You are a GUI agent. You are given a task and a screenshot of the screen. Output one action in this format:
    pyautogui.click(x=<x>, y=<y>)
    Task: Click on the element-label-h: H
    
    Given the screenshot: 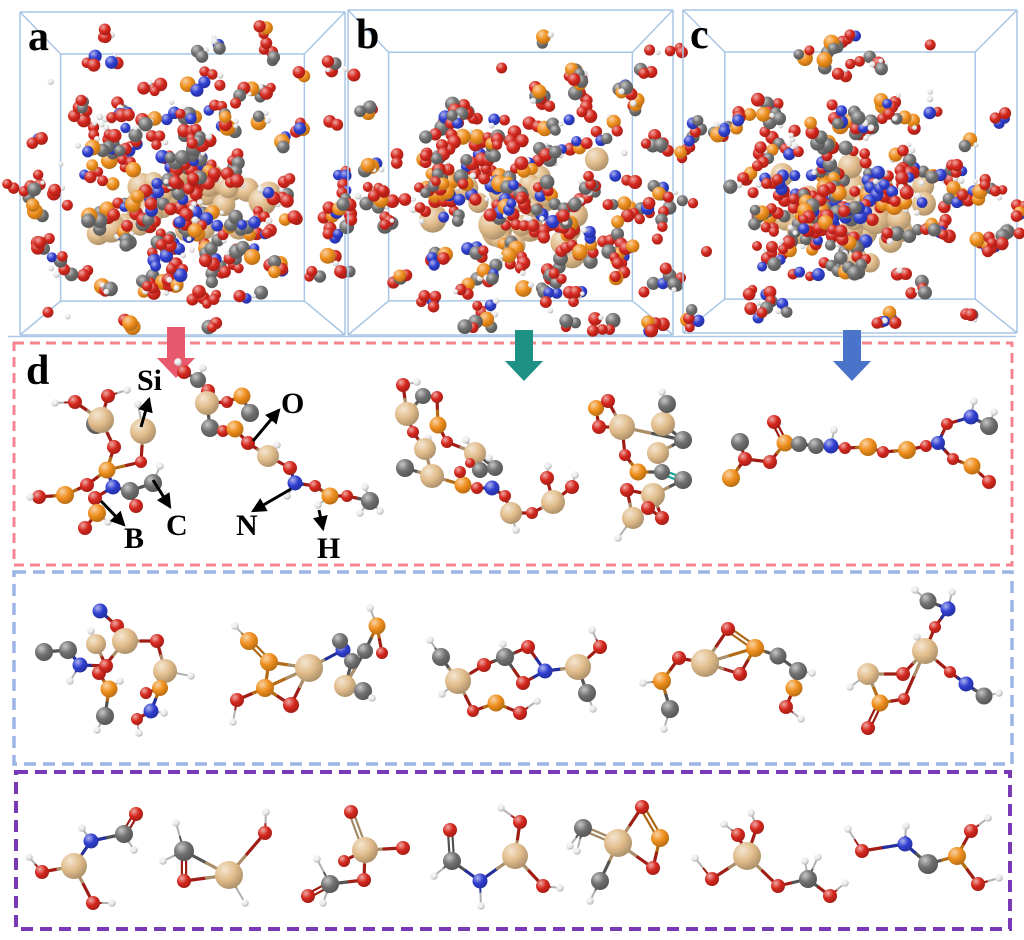 What is the action you would take?
    pyautogui.click(x=329, y=548)
    